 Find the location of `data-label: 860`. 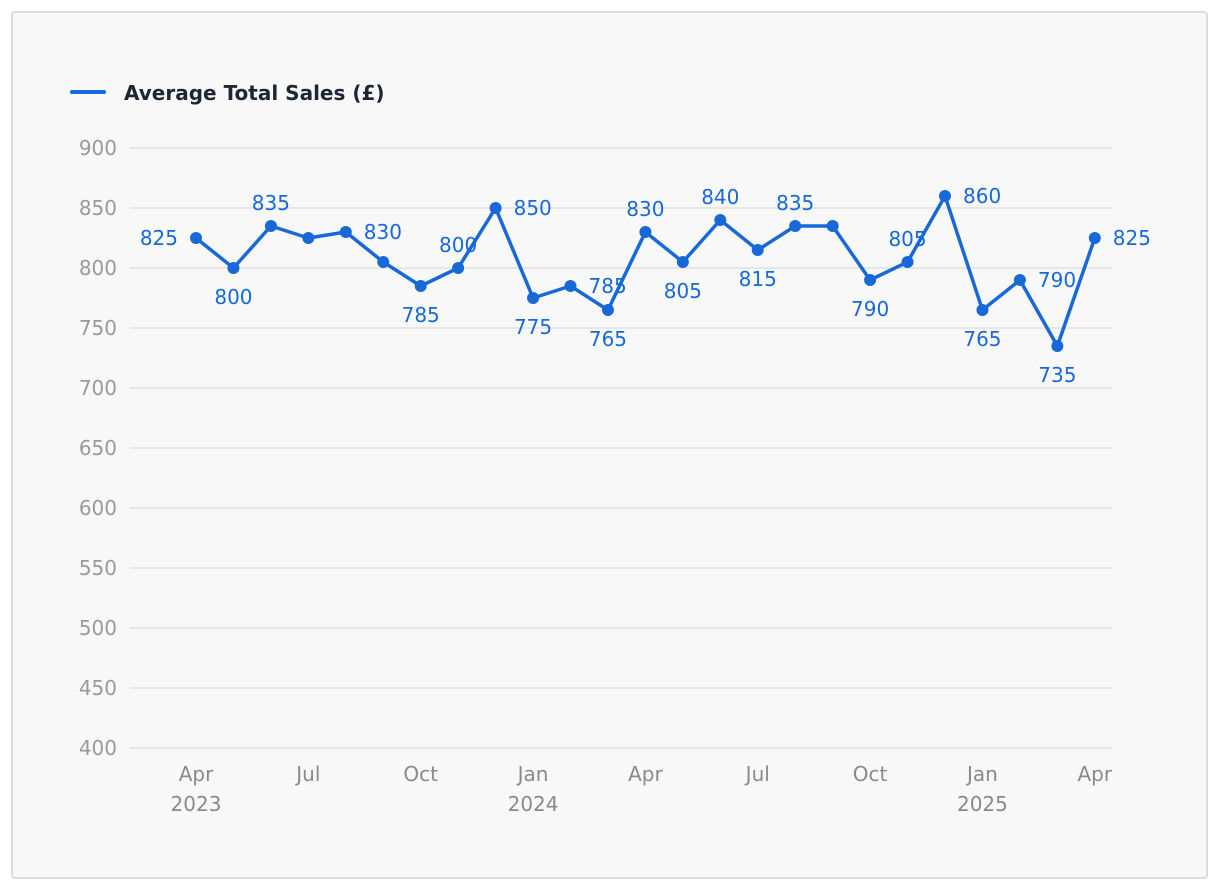

data-label: 860 is located at coordinates (982, 196).